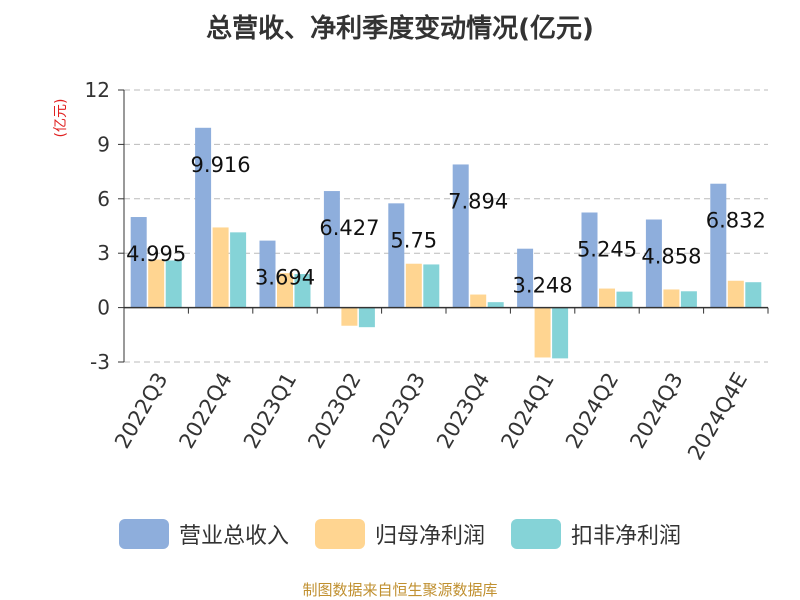  I want to click on y-tick-label: 0, so click(103, 308).